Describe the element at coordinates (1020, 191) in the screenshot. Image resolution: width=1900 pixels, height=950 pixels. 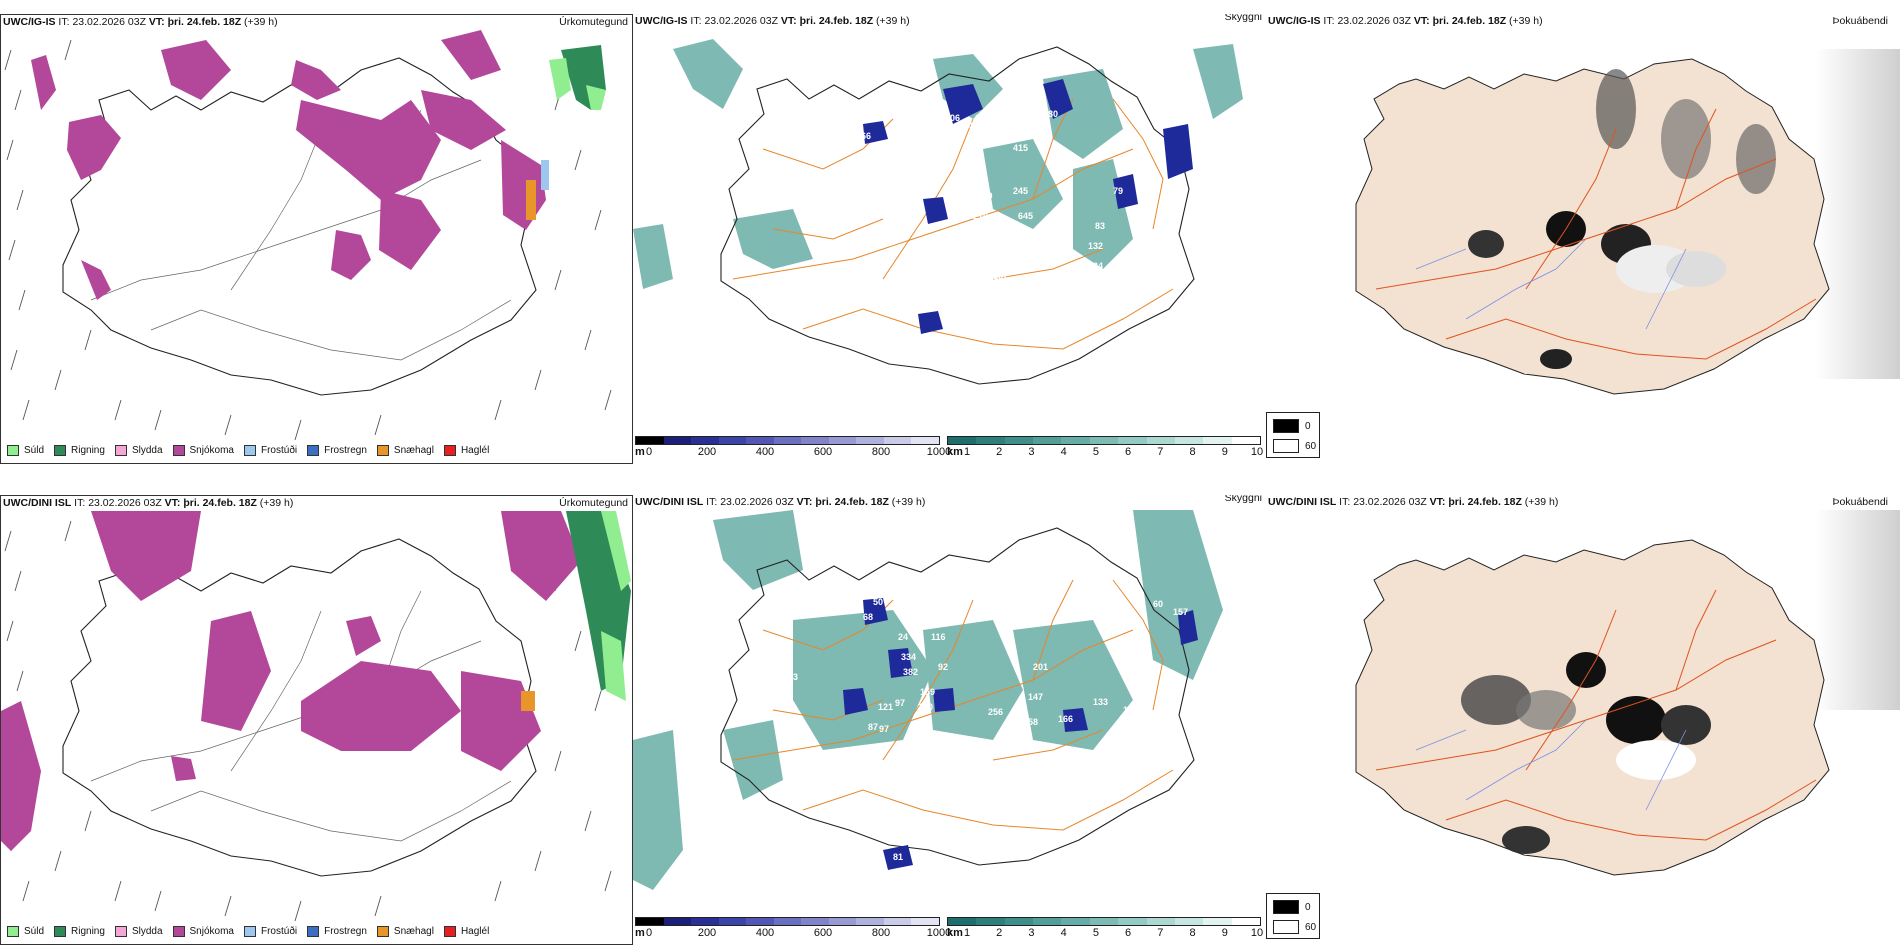
I see `height-label: 245` at that location.